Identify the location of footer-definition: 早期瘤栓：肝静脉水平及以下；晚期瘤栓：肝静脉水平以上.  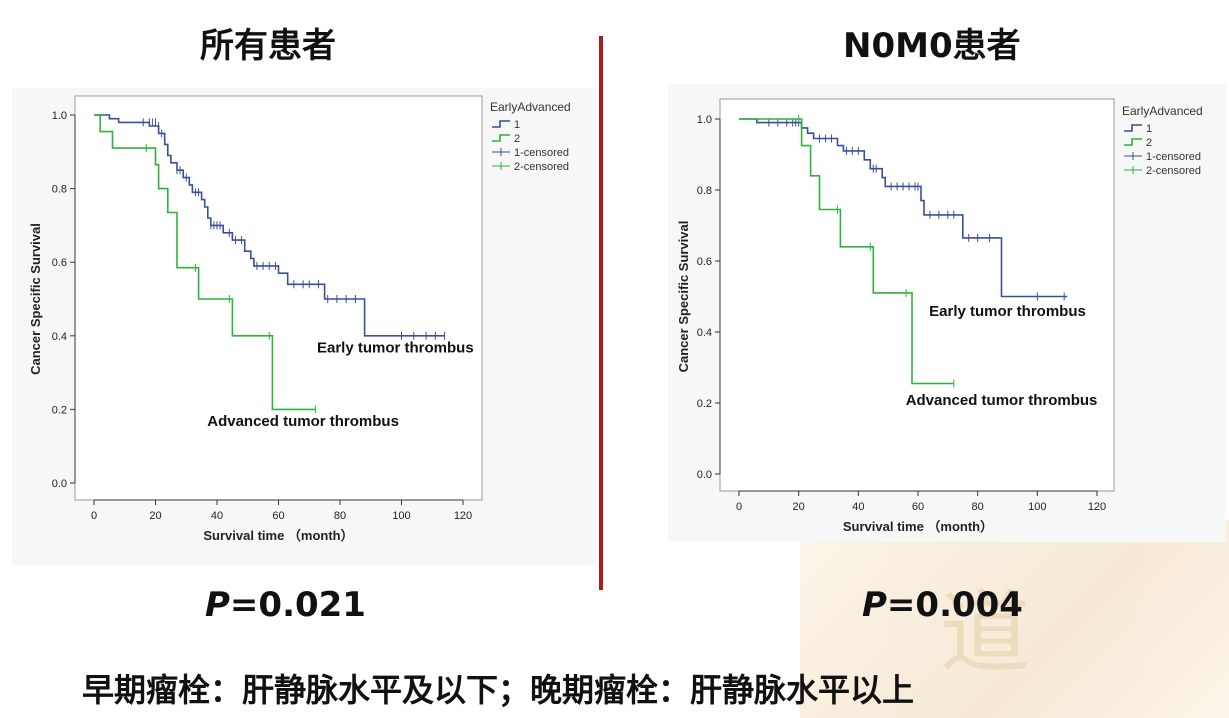
(498, 690).